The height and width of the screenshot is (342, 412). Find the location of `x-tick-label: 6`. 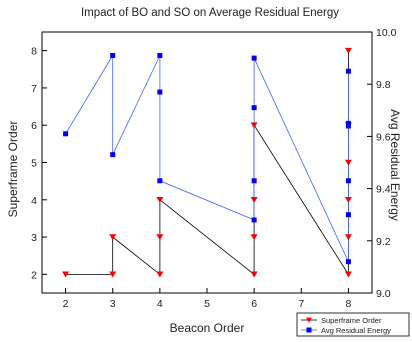

x-tick-label: 6 is located at coordinates (254, 304).